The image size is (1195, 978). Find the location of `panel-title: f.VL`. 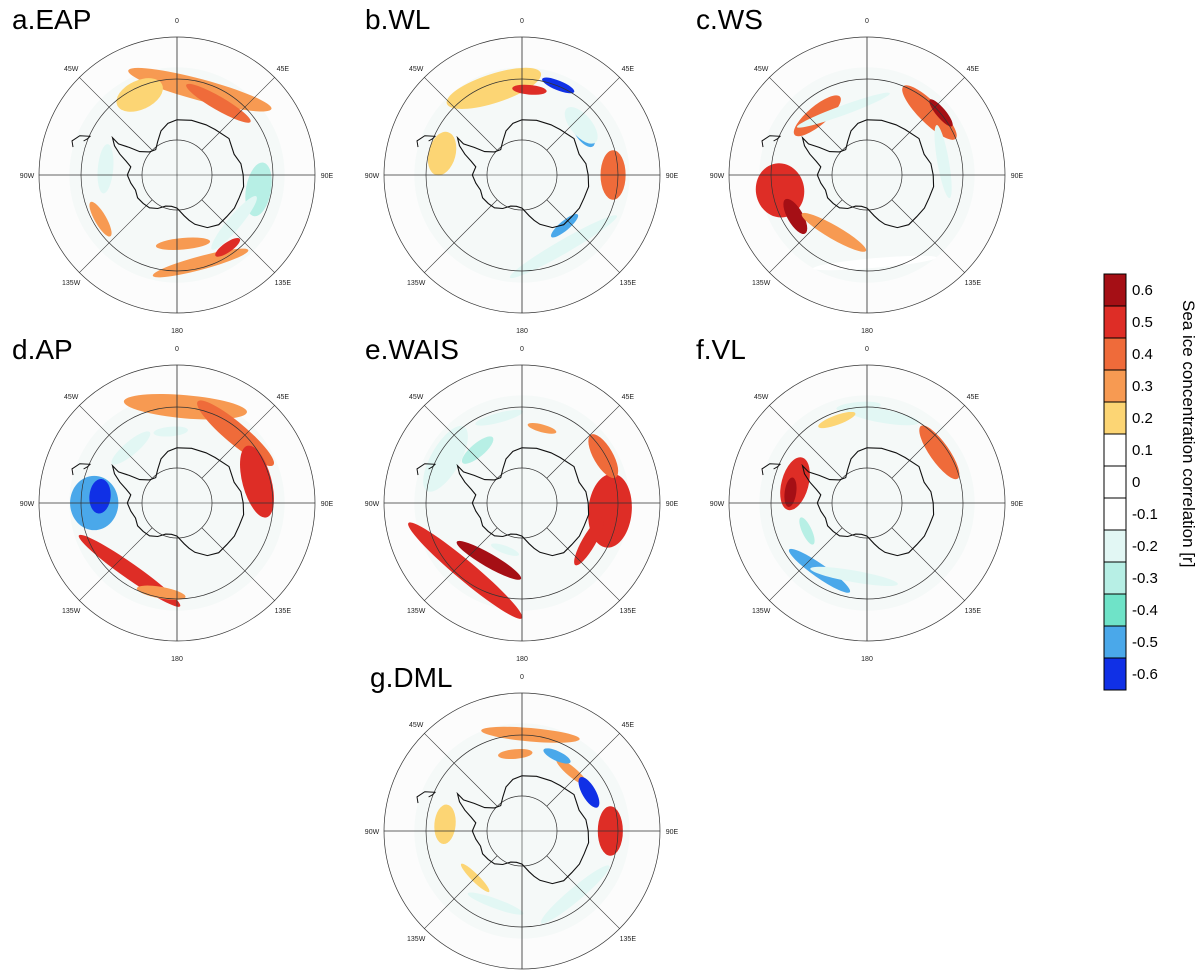

panel-title: f.VL is located at coordinates (721, 349).